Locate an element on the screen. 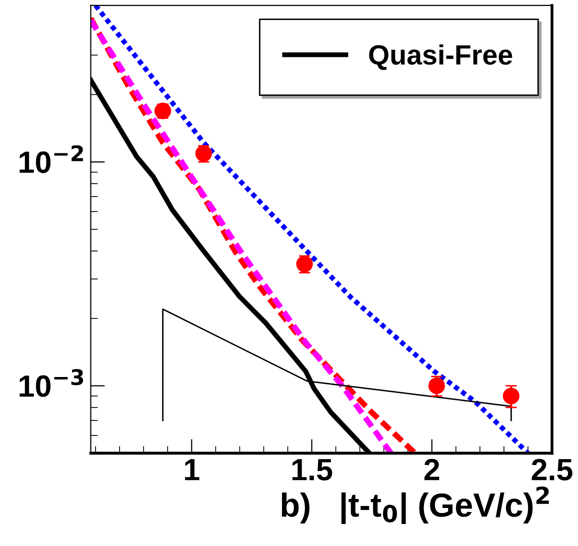 The height and width of the screenshot is (546, 578). x-tick-label: 1 is located at coordinates (192, 469).